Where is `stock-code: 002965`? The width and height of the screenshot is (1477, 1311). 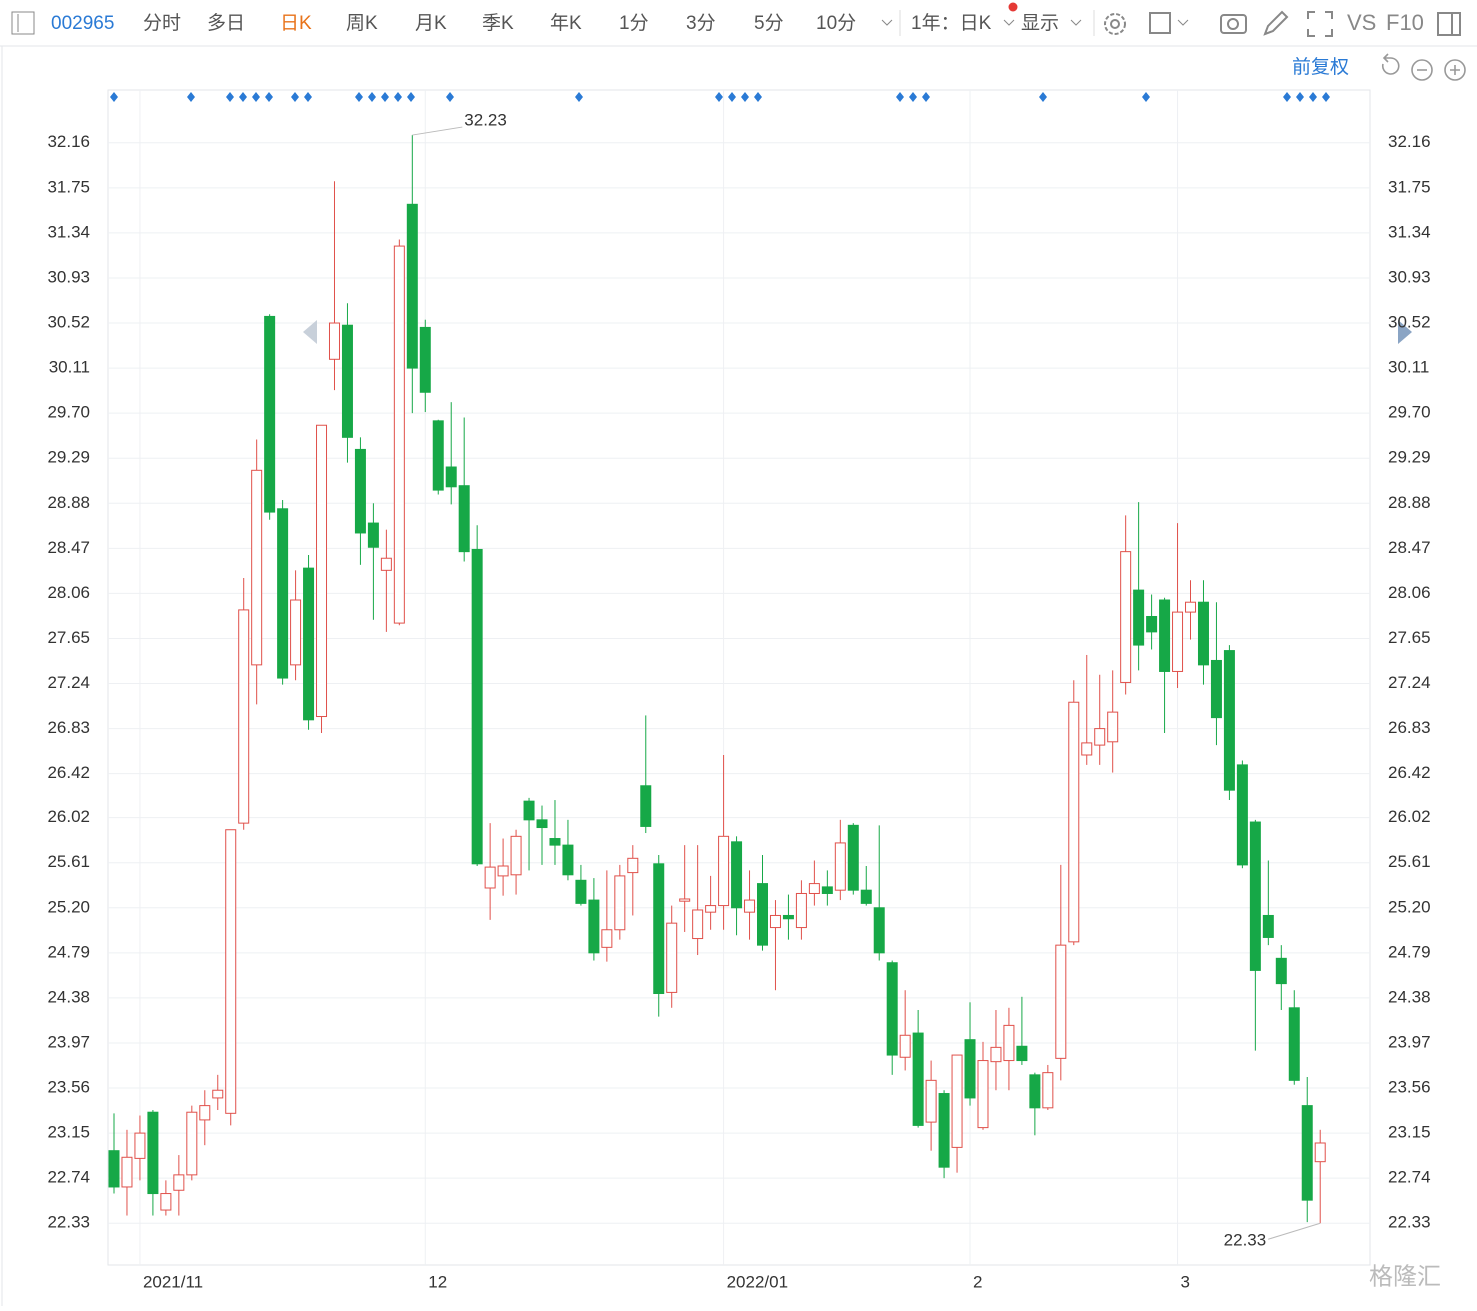
stock-code: 002965 is located at coordinates (82, 23).